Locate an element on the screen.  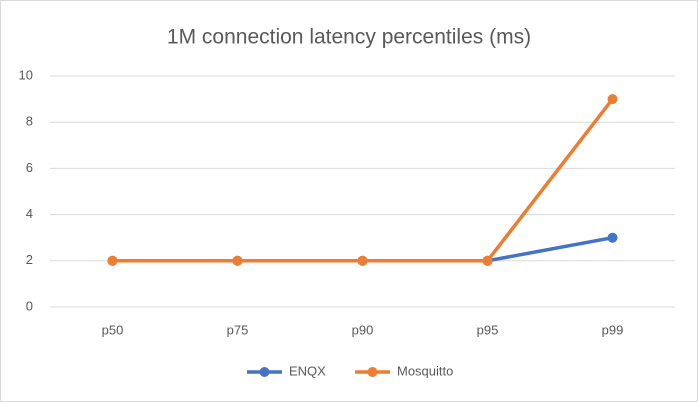
x-tick-label: p75 is located at coordinates (238, 329).